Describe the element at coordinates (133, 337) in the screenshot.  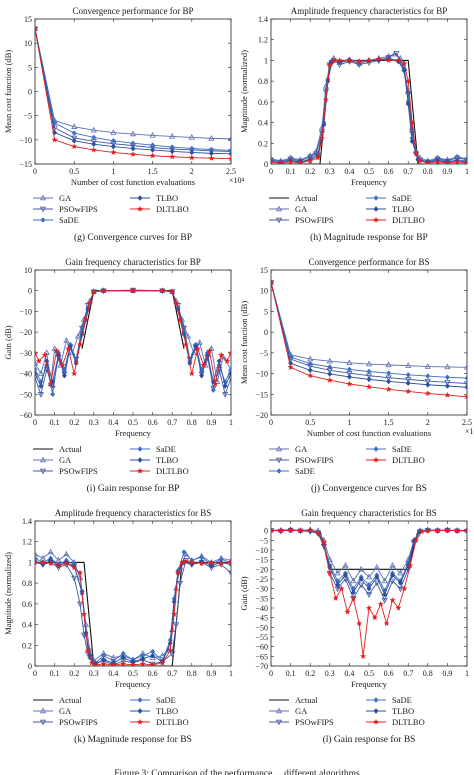
I see `series-dltlbo` at that location.